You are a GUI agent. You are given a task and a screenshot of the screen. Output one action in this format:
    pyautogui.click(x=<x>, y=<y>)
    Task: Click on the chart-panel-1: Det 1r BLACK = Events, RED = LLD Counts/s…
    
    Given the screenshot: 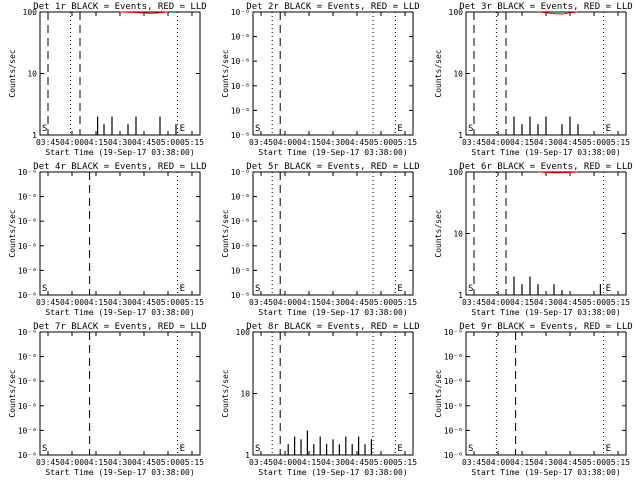 What is the action you would take?
    pyautogui.click(x=107, y=79)
    